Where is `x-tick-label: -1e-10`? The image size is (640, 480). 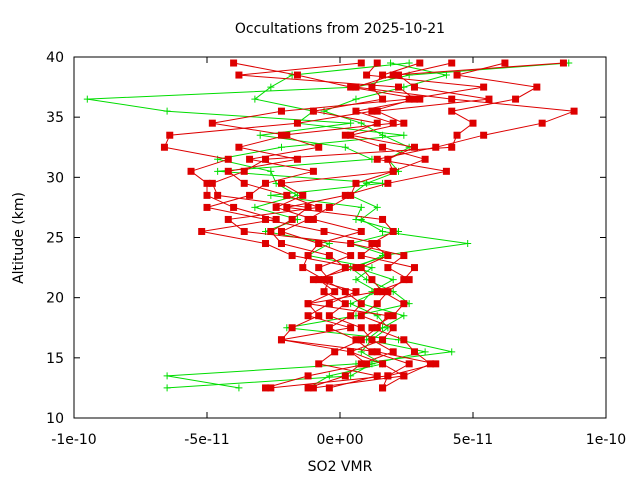 x-tick-label: -1e-10 is located at coordinates (73, 440).